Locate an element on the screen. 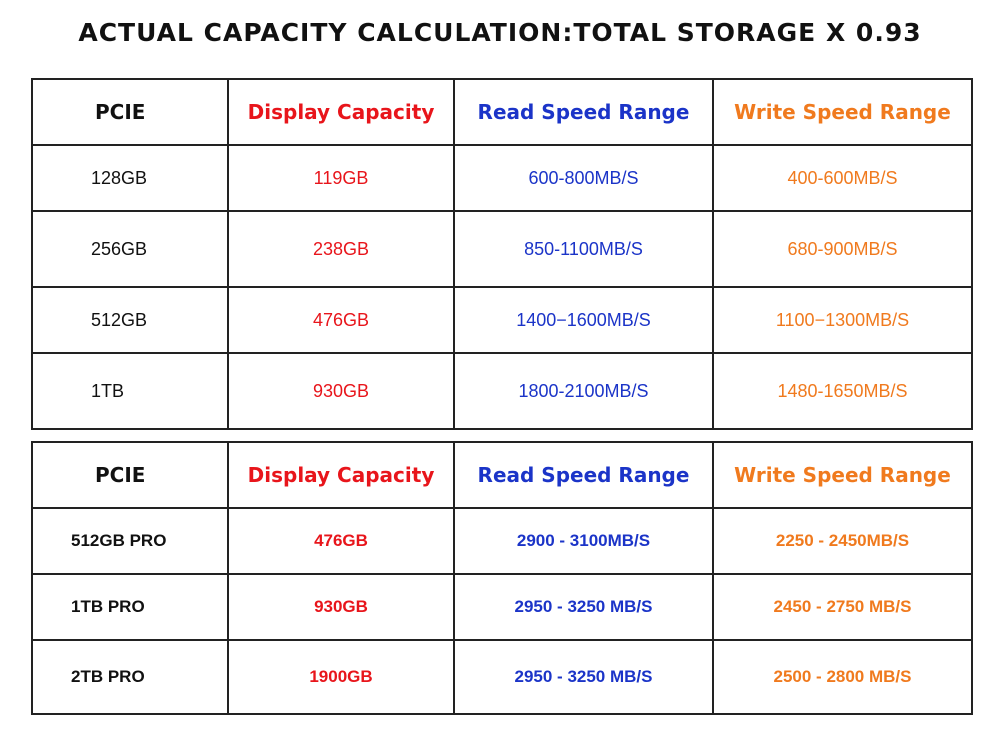 The image size is (1000, 736). table-row: 128GB 119GB 600-800MB/S 400-600MB/S is located at coordinates (502, 178).